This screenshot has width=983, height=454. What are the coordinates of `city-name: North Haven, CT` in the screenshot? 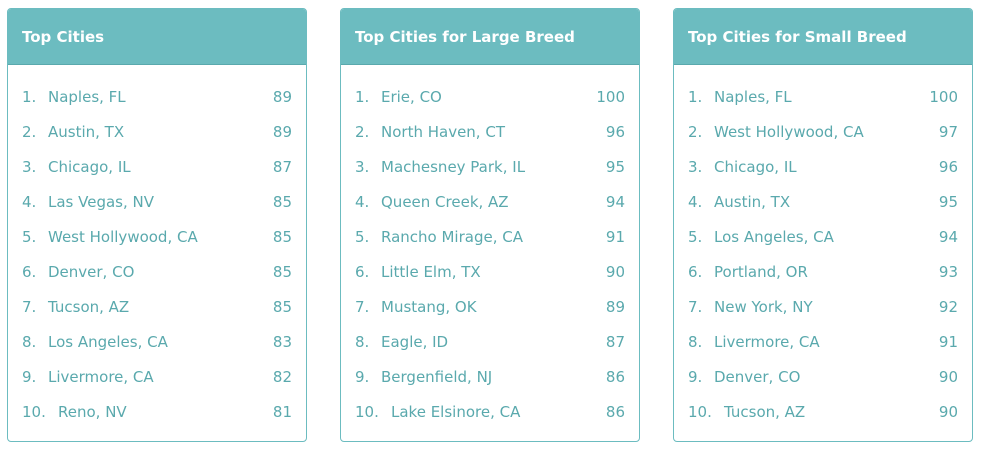 It's located at (443, 132).